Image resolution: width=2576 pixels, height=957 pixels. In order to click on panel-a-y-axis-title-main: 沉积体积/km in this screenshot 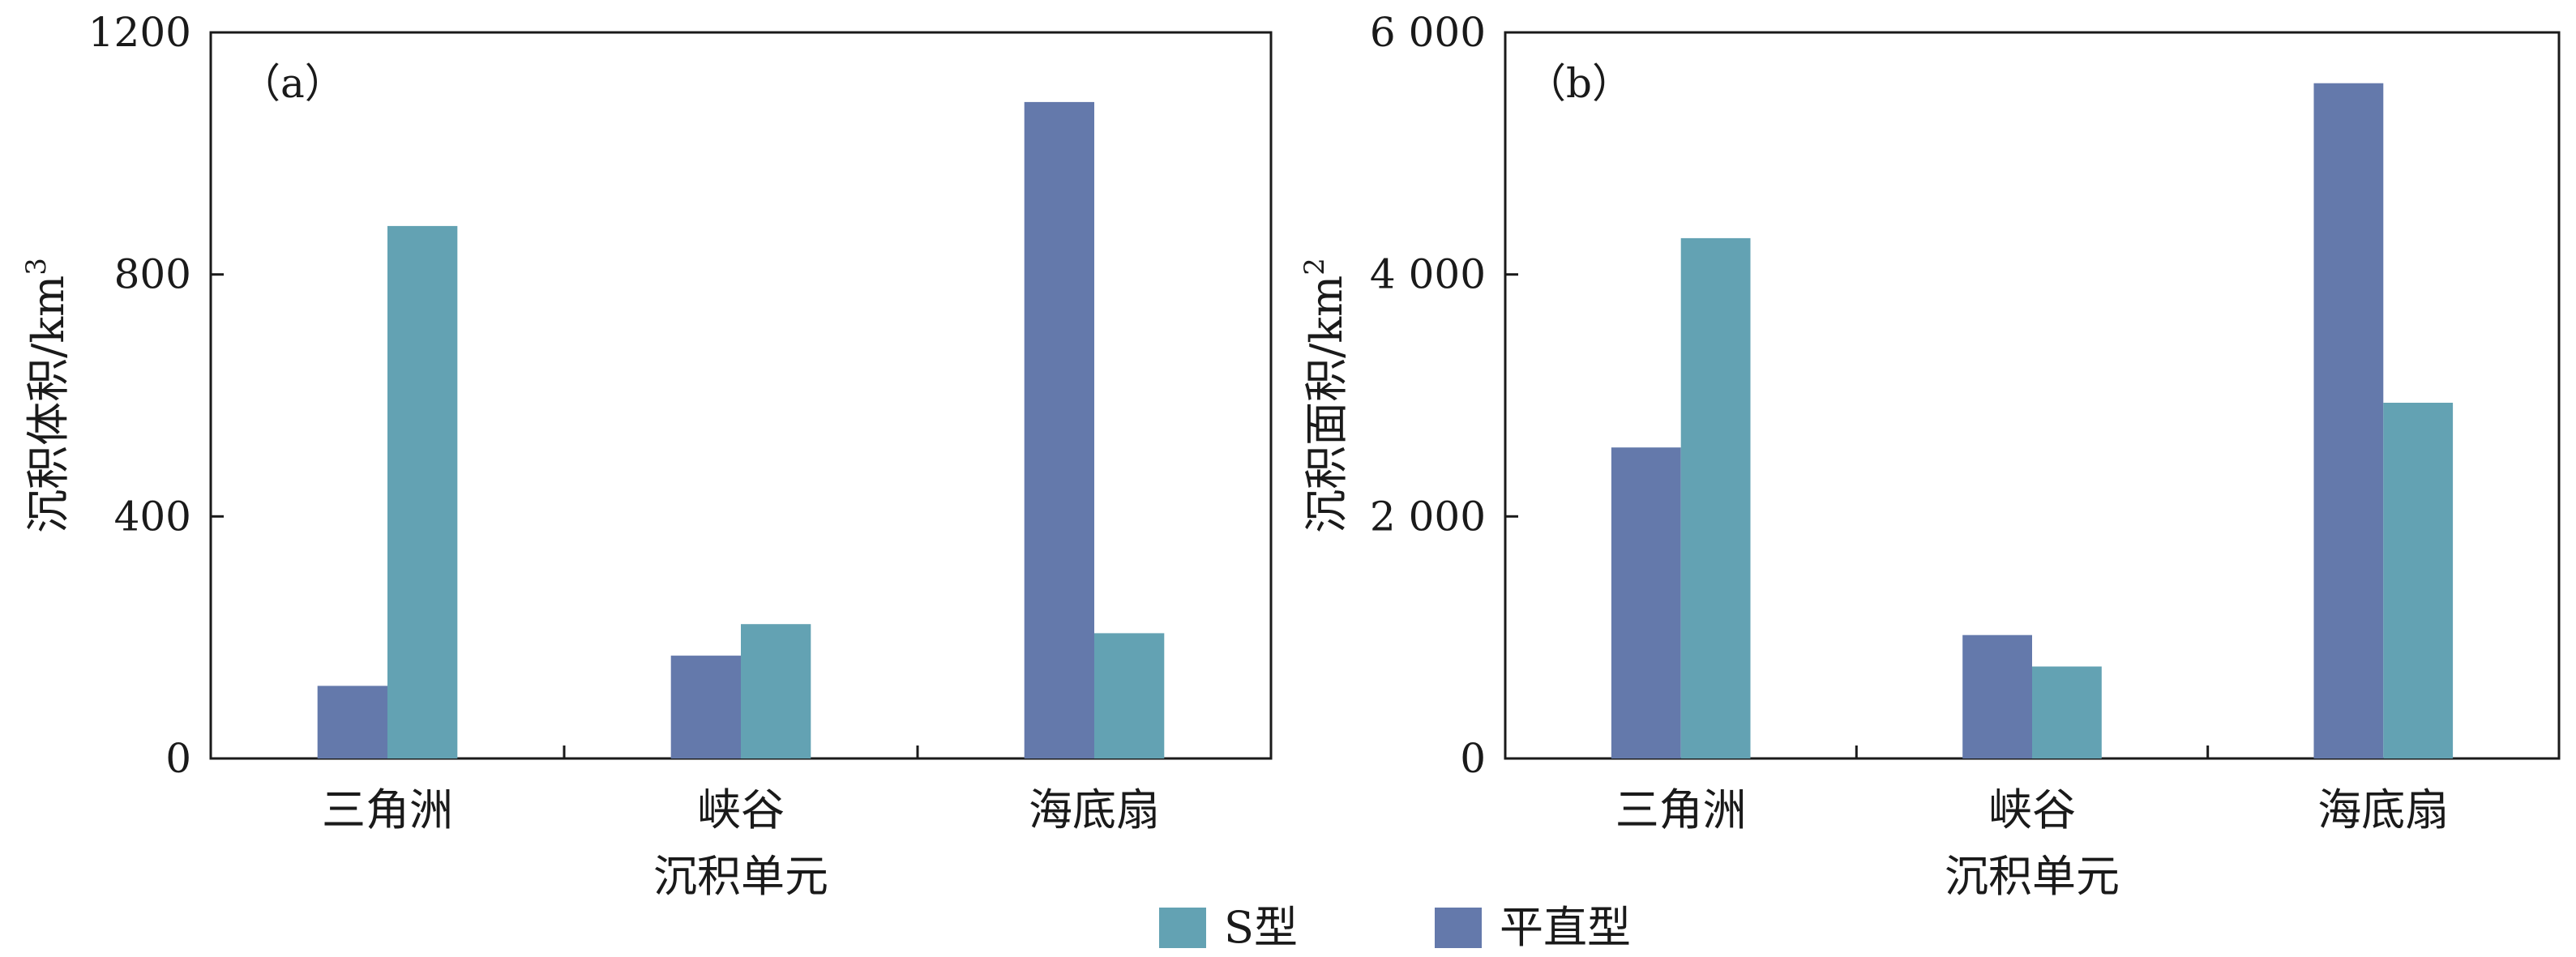, I will do `click(48, 404)`.